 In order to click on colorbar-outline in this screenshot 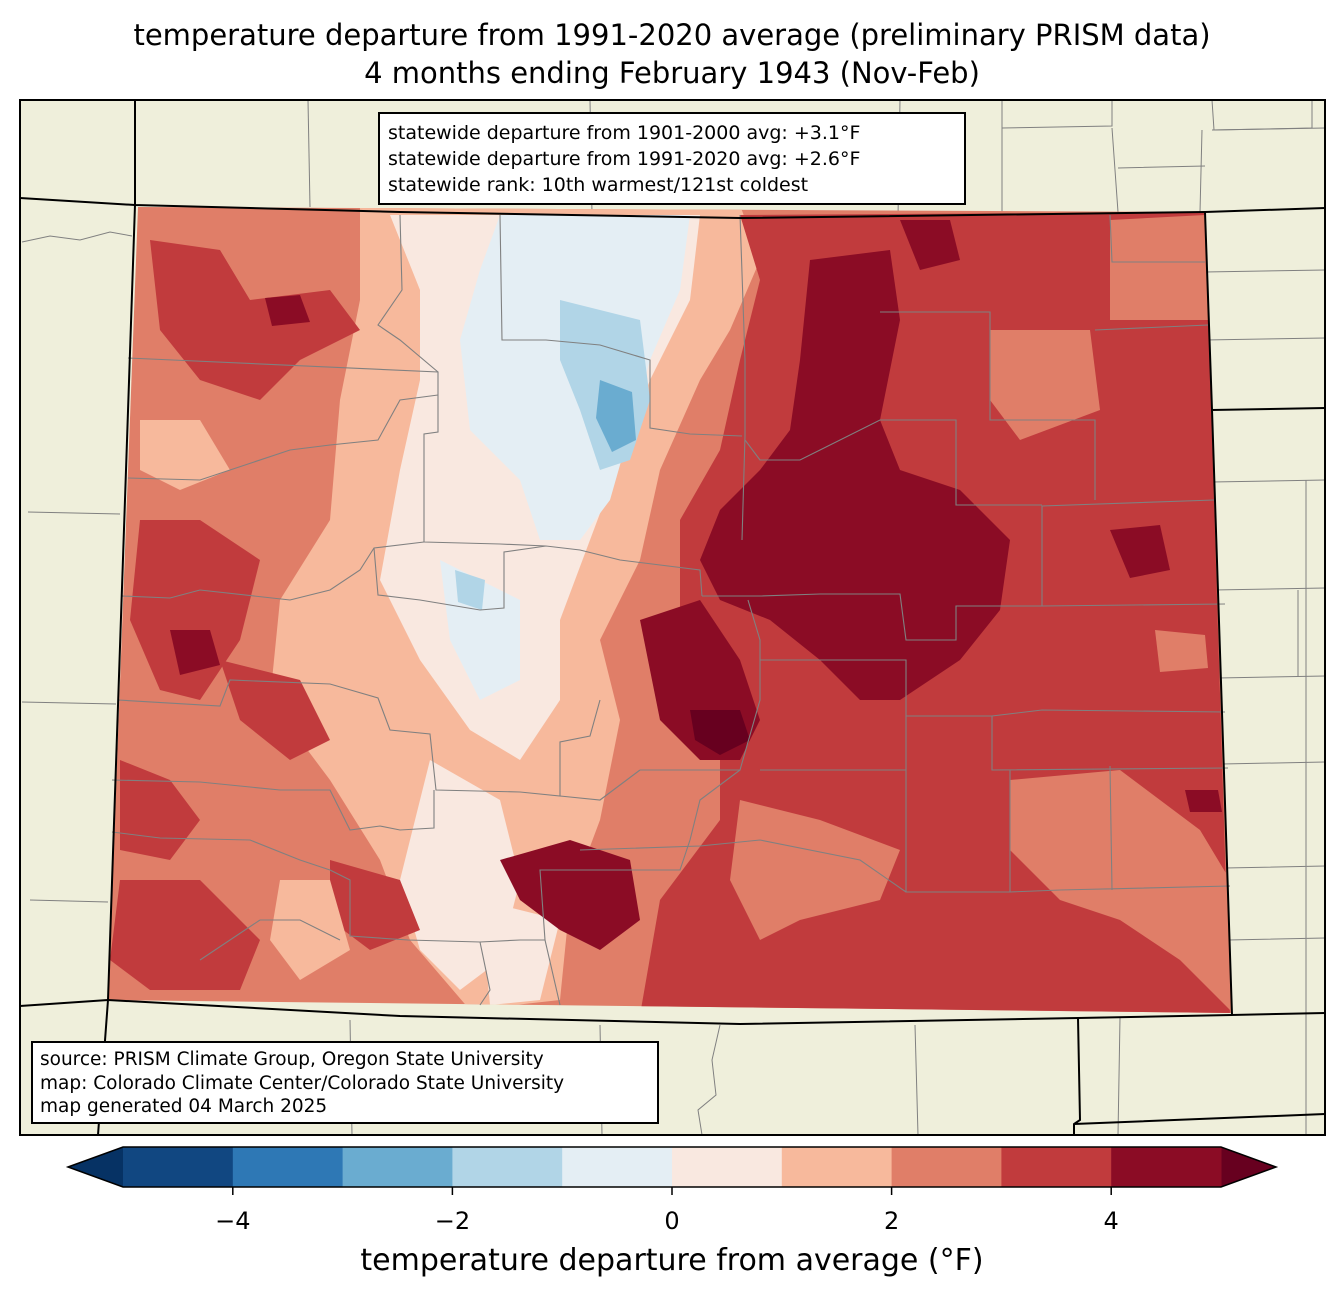, I will do `click(672, 1167)`.